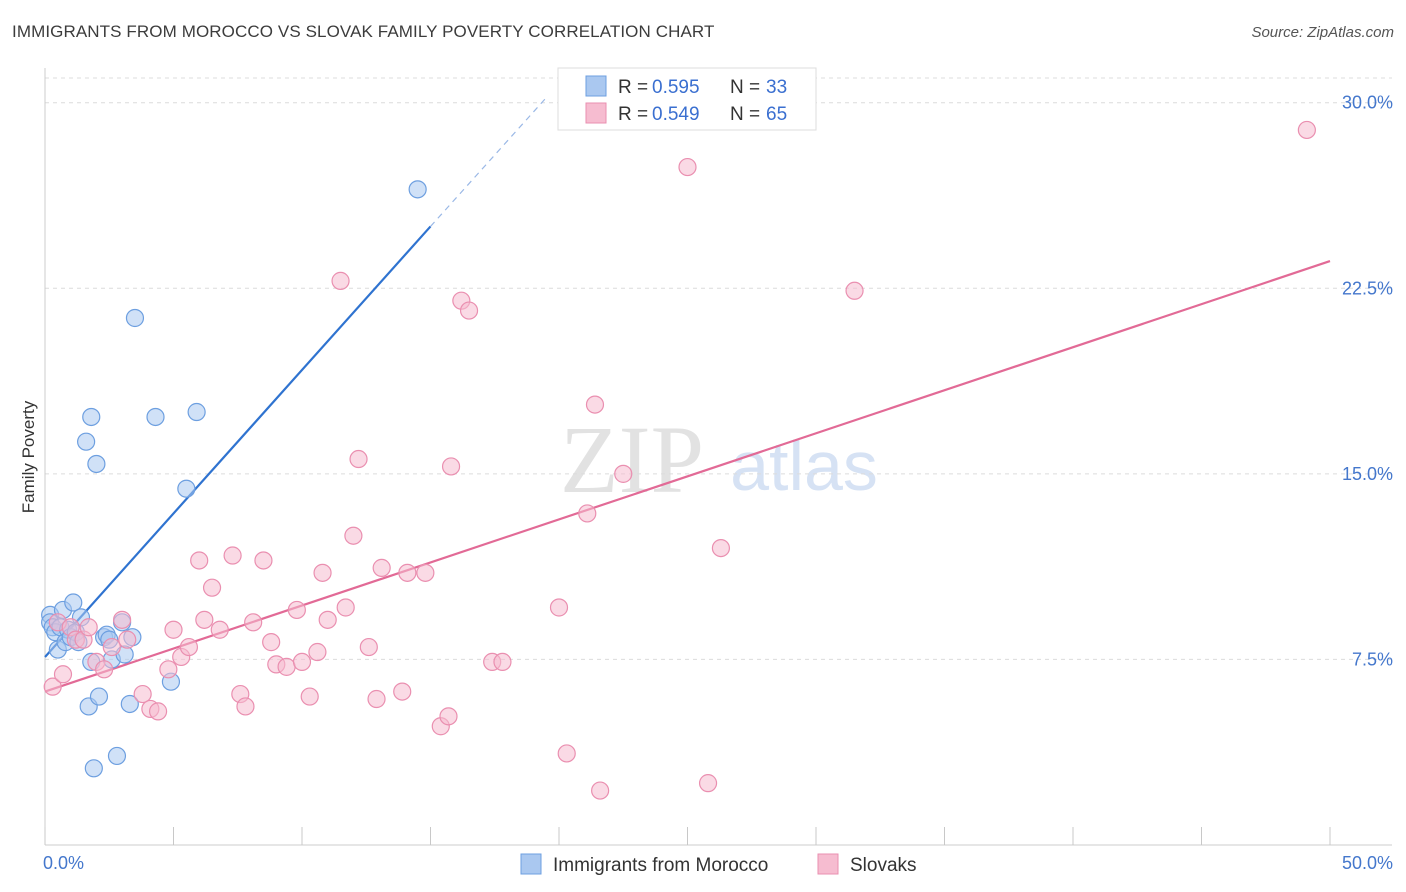  Describe the element at coordinates (676, 114) in the screenshot. I see `legend-r-value-slovaks: 0.549` at that location.